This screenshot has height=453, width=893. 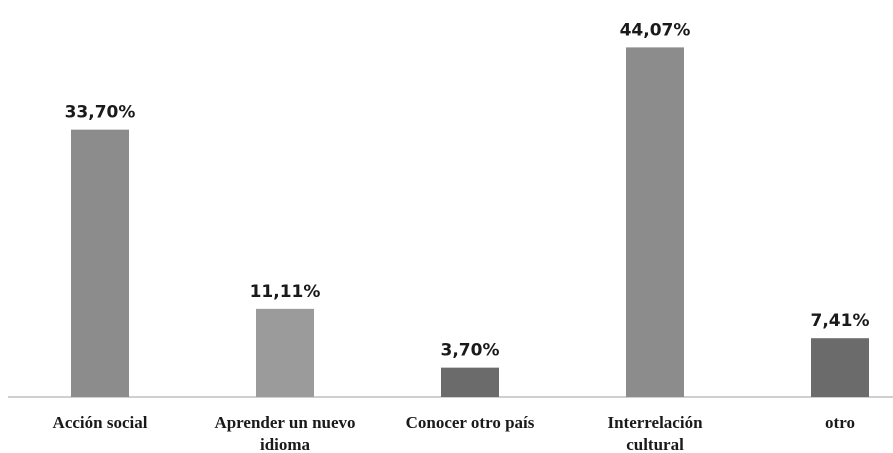 I want to click on category-label-3: Interrelación cultural, so click(x=655, y=433).